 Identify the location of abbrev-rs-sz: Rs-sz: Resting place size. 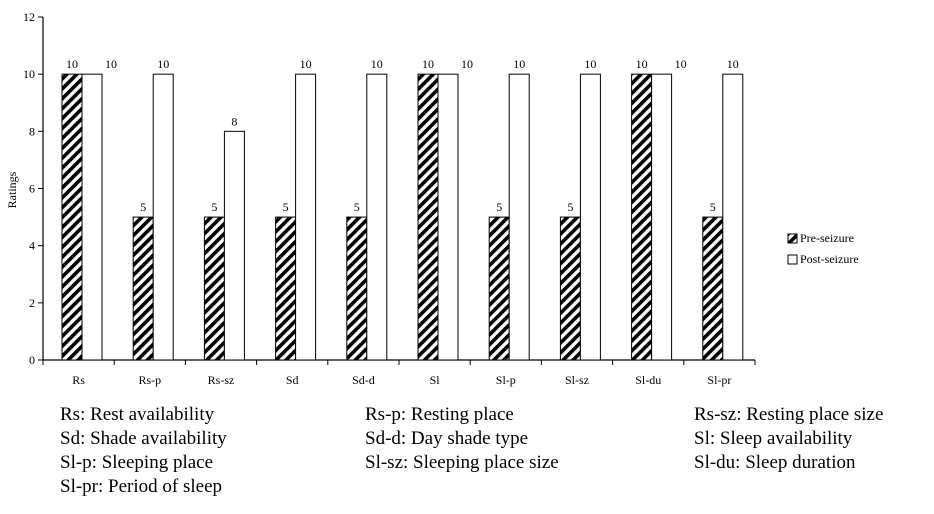
(789, 414).